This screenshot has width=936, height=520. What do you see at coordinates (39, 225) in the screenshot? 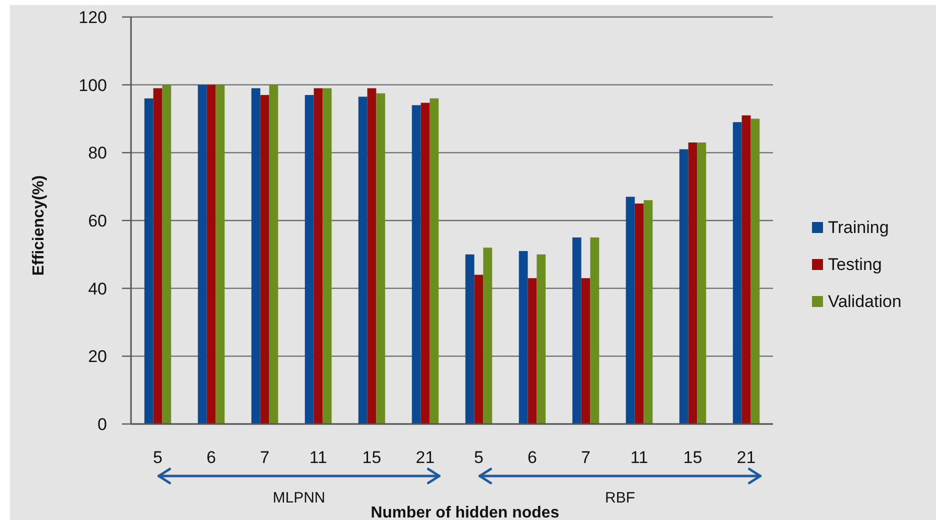
I see `y-axis-title: Efficiency(%)` at bounding box center [39, 225].